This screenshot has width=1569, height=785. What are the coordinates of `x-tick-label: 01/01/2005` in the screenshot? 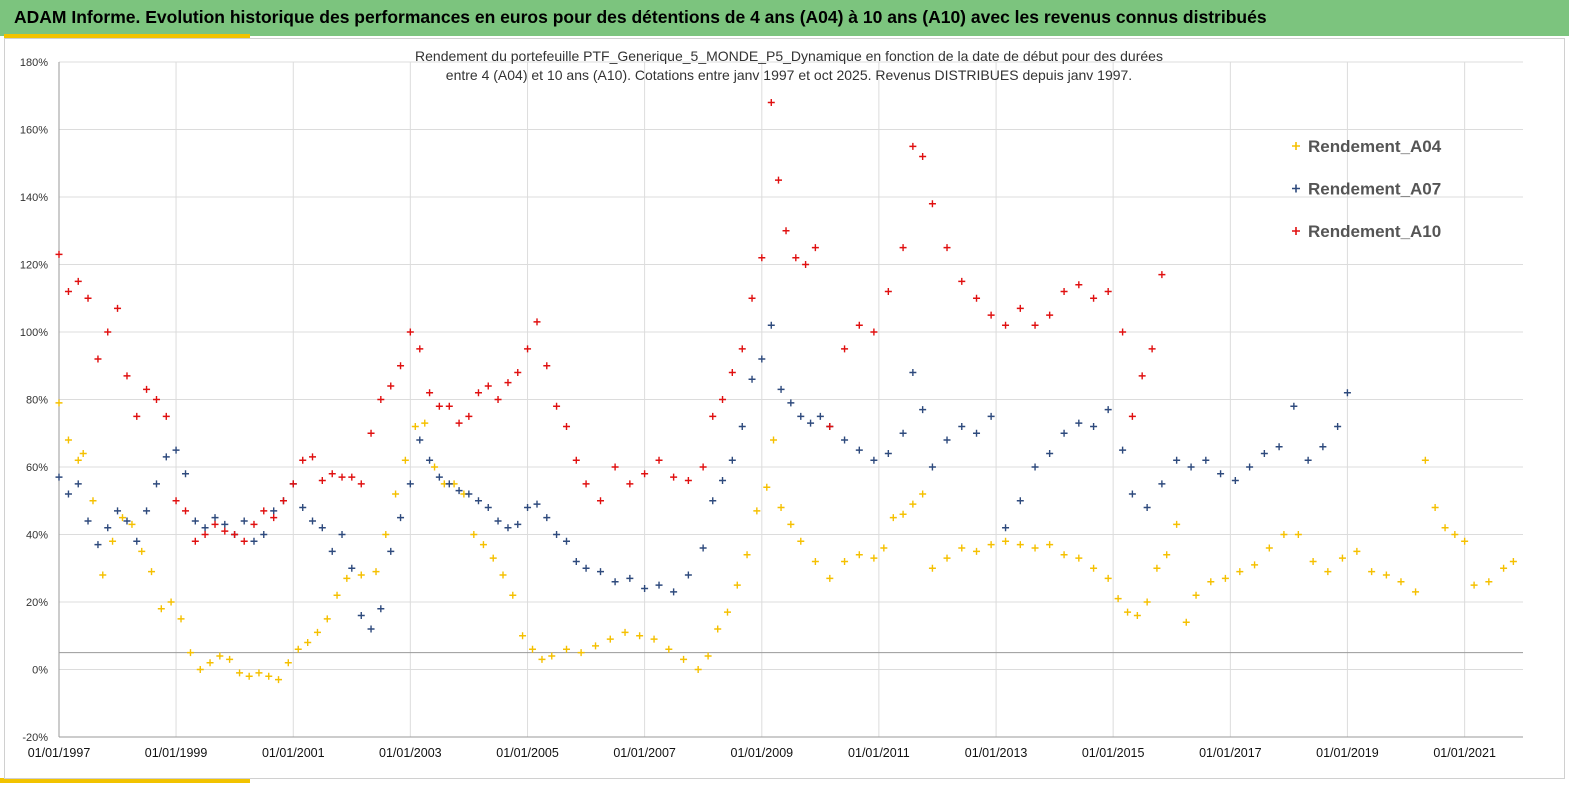 It's located at (527, 753).